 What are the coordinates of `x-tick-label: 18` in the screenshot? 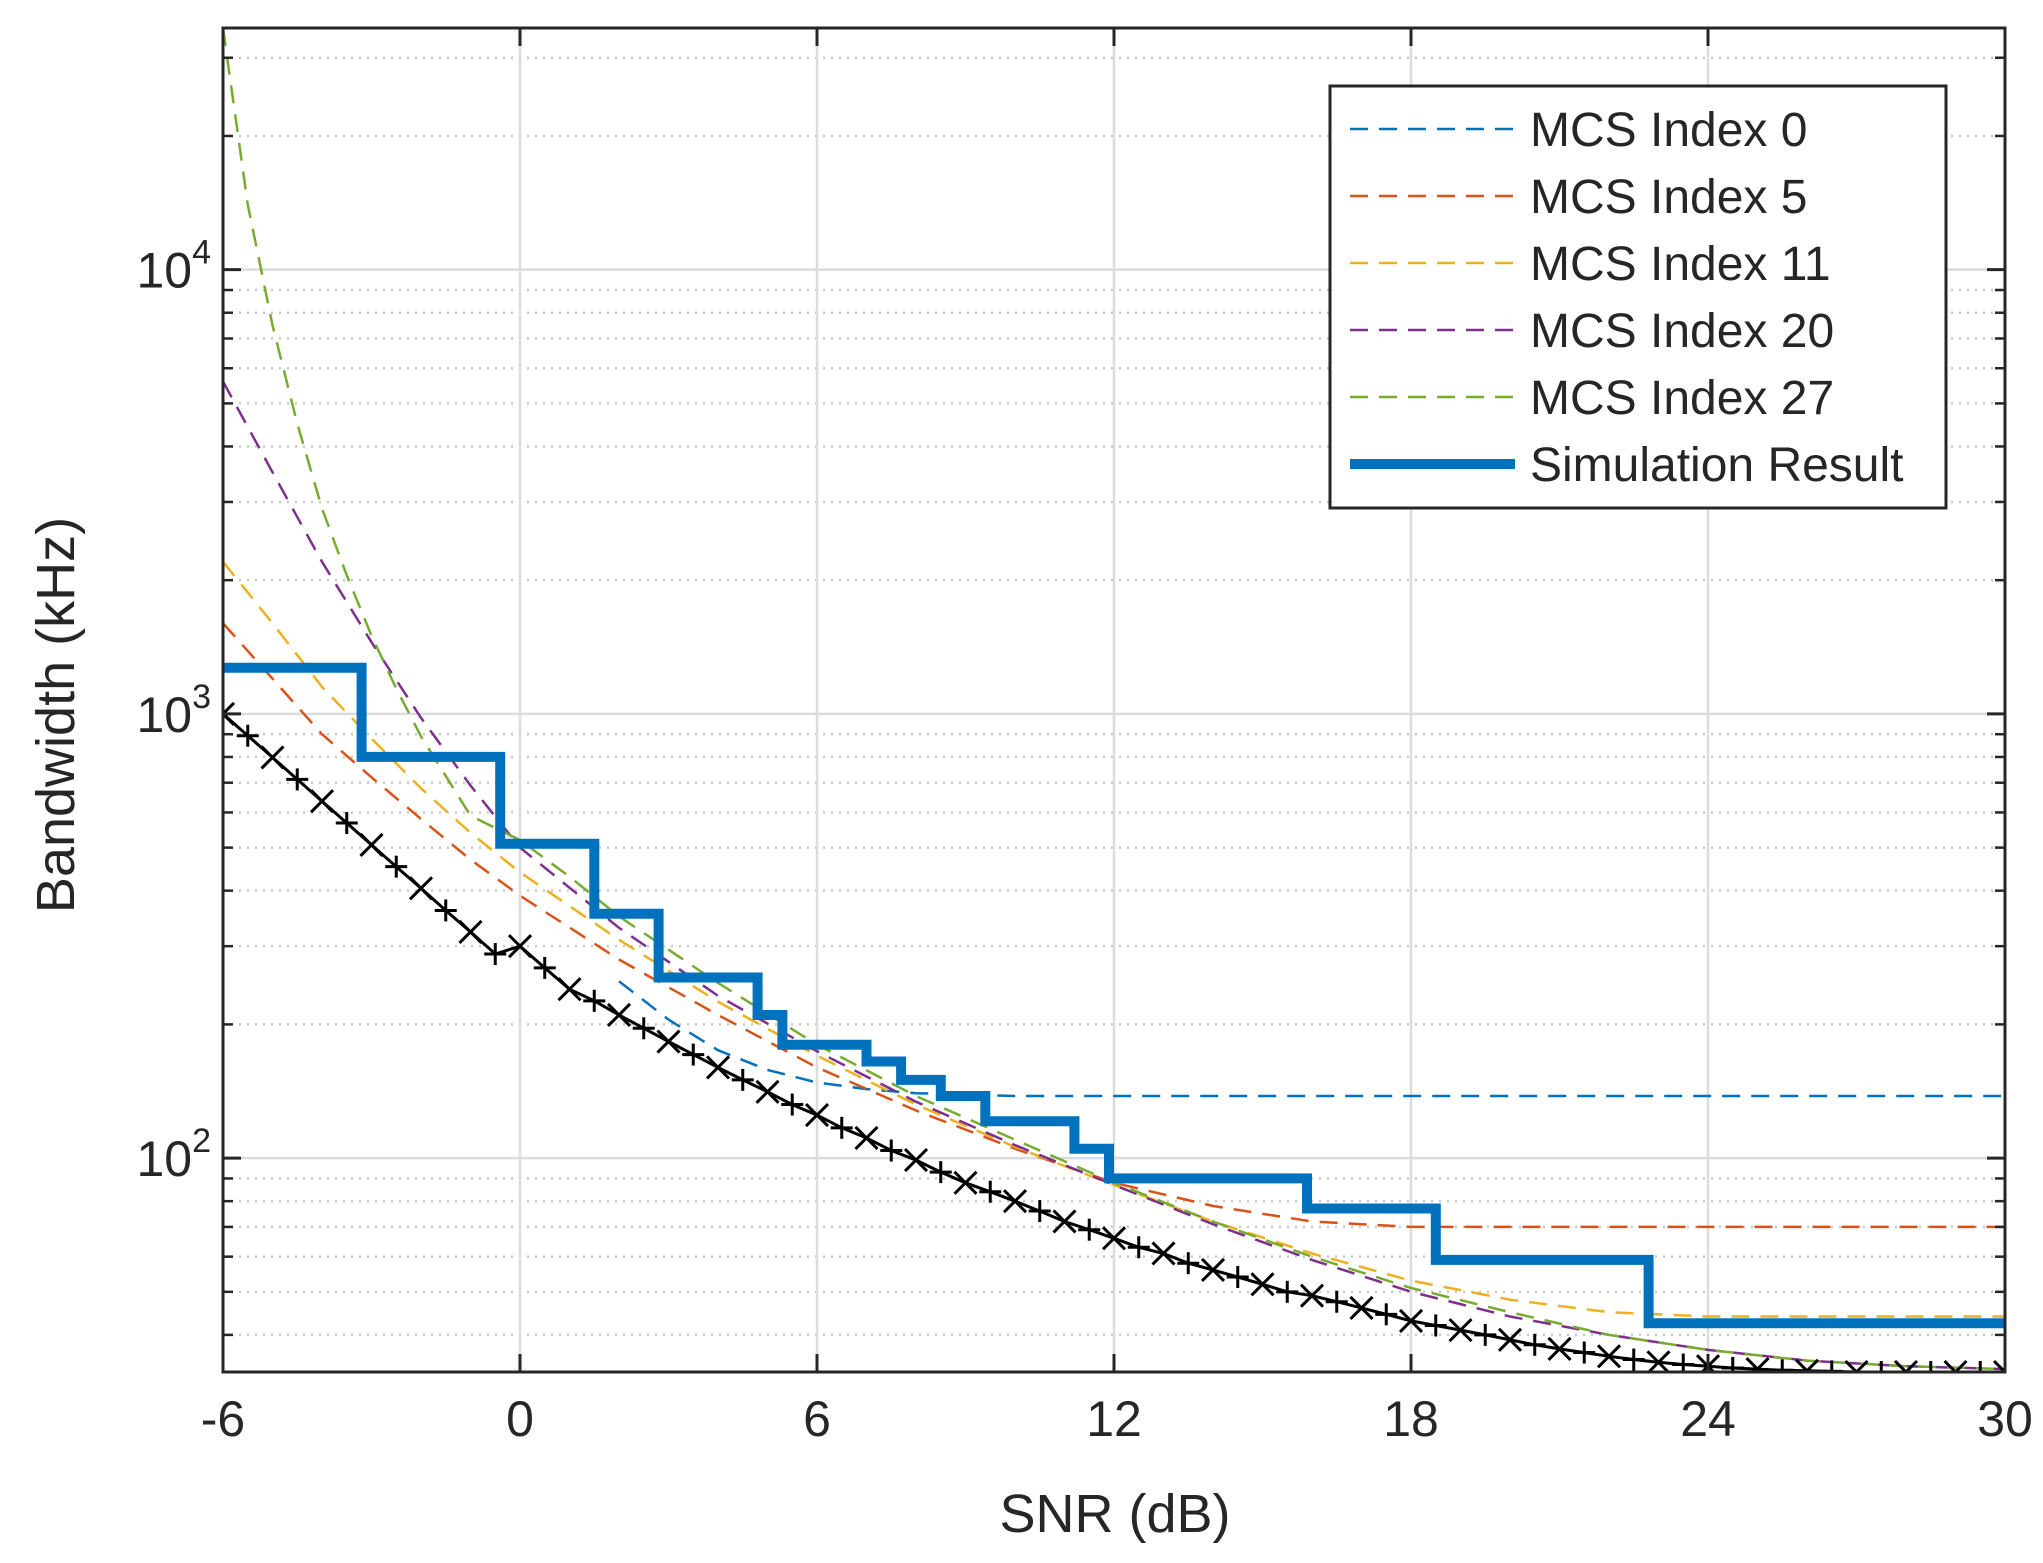 It's located at (1411, 1419).